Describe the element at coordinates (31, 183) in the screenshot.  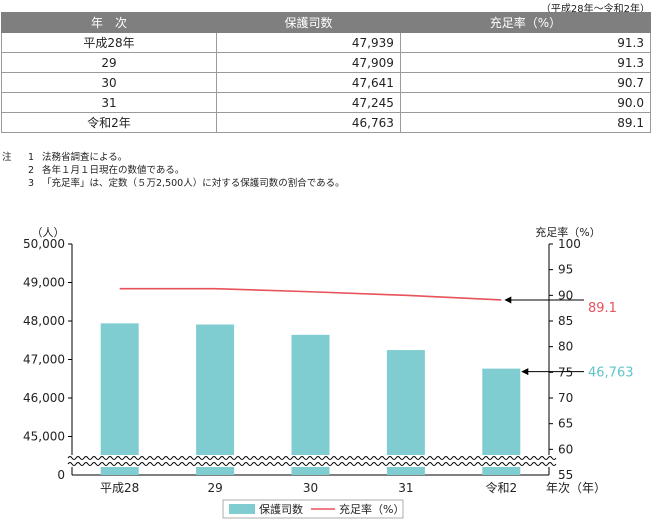
I see `footnote-number: 3` at that location.